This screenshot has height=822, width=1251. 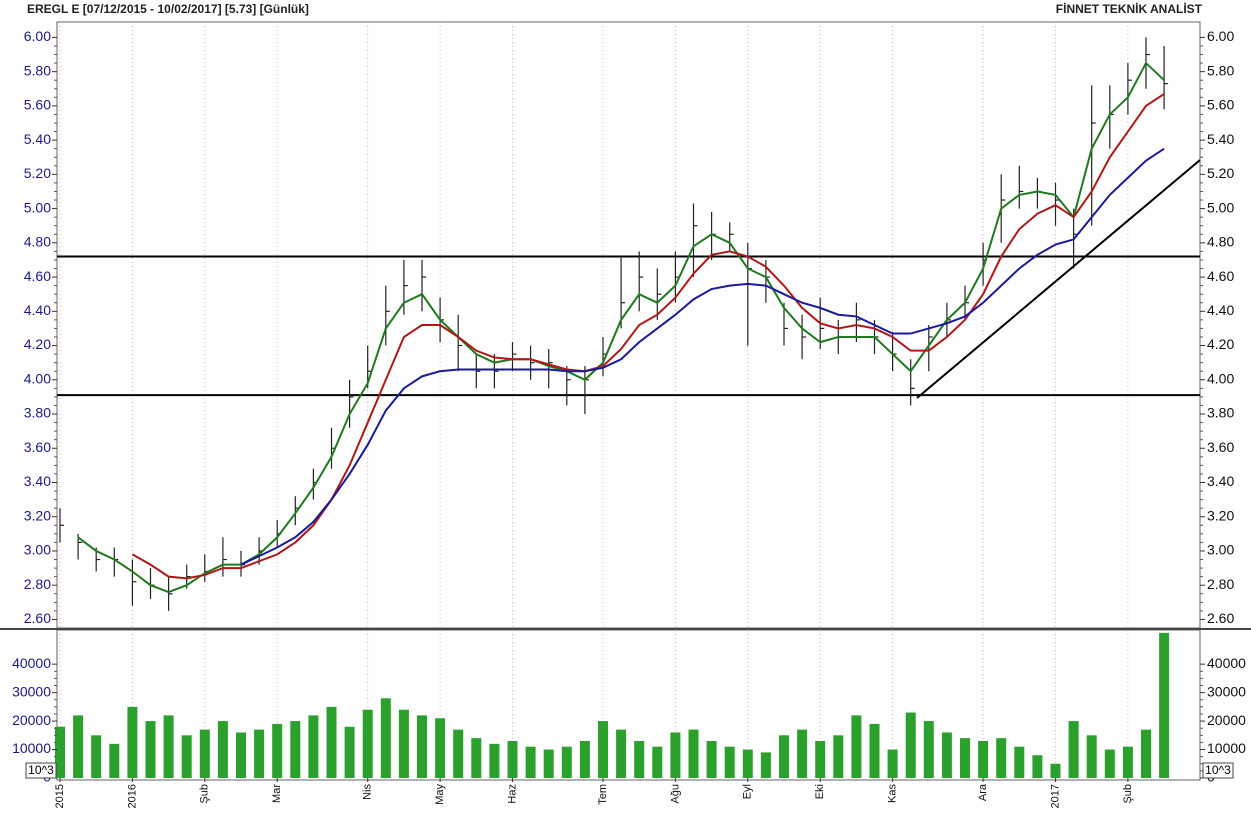 I want to click on x-tick-label: Tem, so click(x=603, y=794).